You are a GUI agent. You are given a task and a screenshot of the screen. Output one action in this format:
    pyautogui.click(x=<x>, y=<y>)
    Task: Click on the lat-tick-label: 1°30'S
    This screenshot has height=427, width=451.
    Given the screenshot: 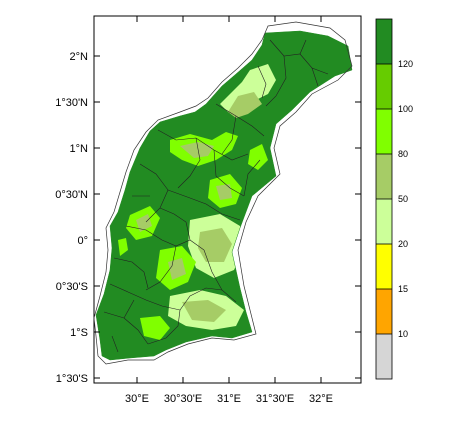 What is the action you would take?
    pyautogui.click(x=72, y=379)
    